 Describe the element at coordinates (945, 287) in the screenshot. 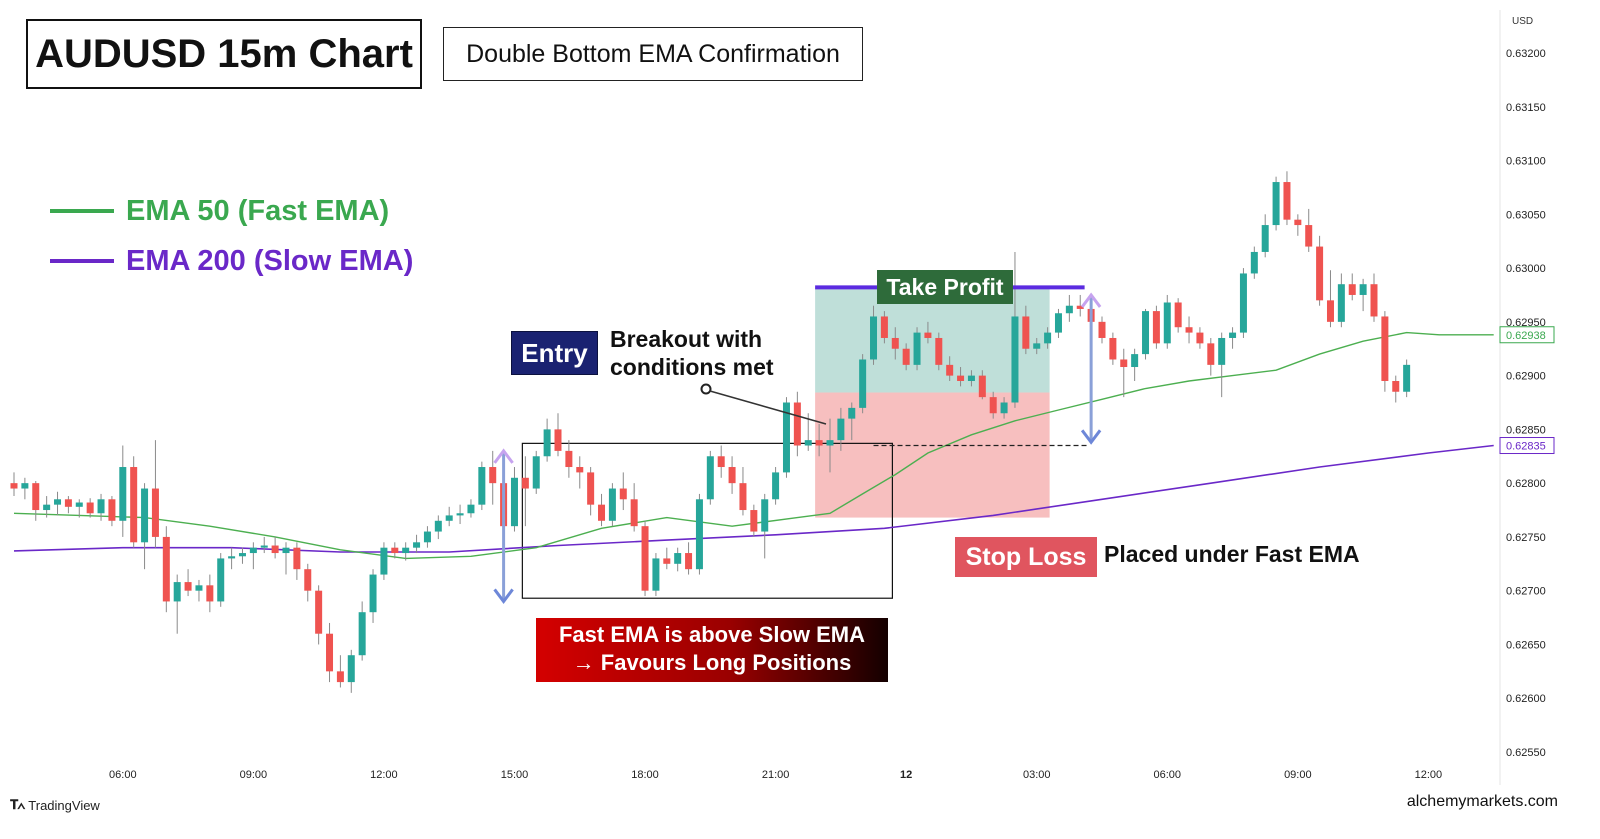

I see `take-profit-label: Take Profit` at that location.